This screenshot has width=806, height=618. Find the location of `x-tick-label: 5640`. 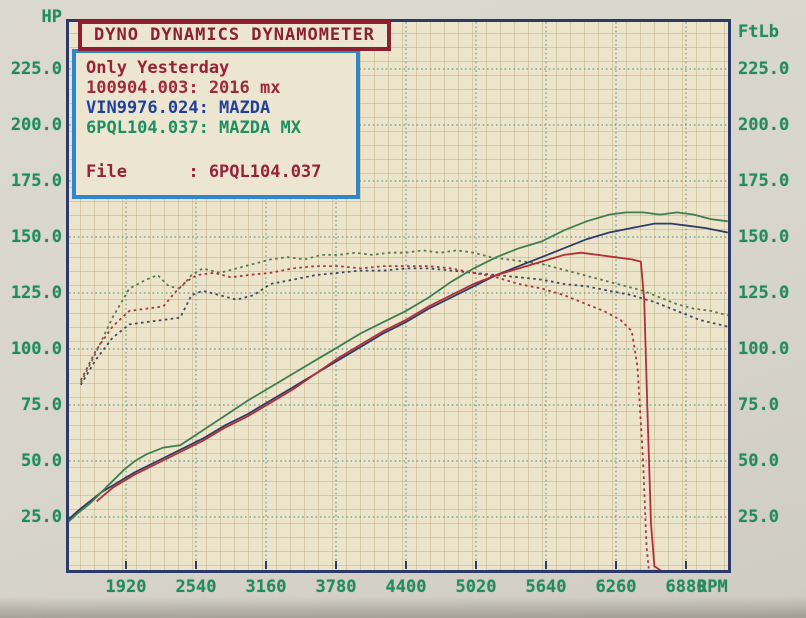

x-tick-label: 5640 is located at coordinates (546, 587).